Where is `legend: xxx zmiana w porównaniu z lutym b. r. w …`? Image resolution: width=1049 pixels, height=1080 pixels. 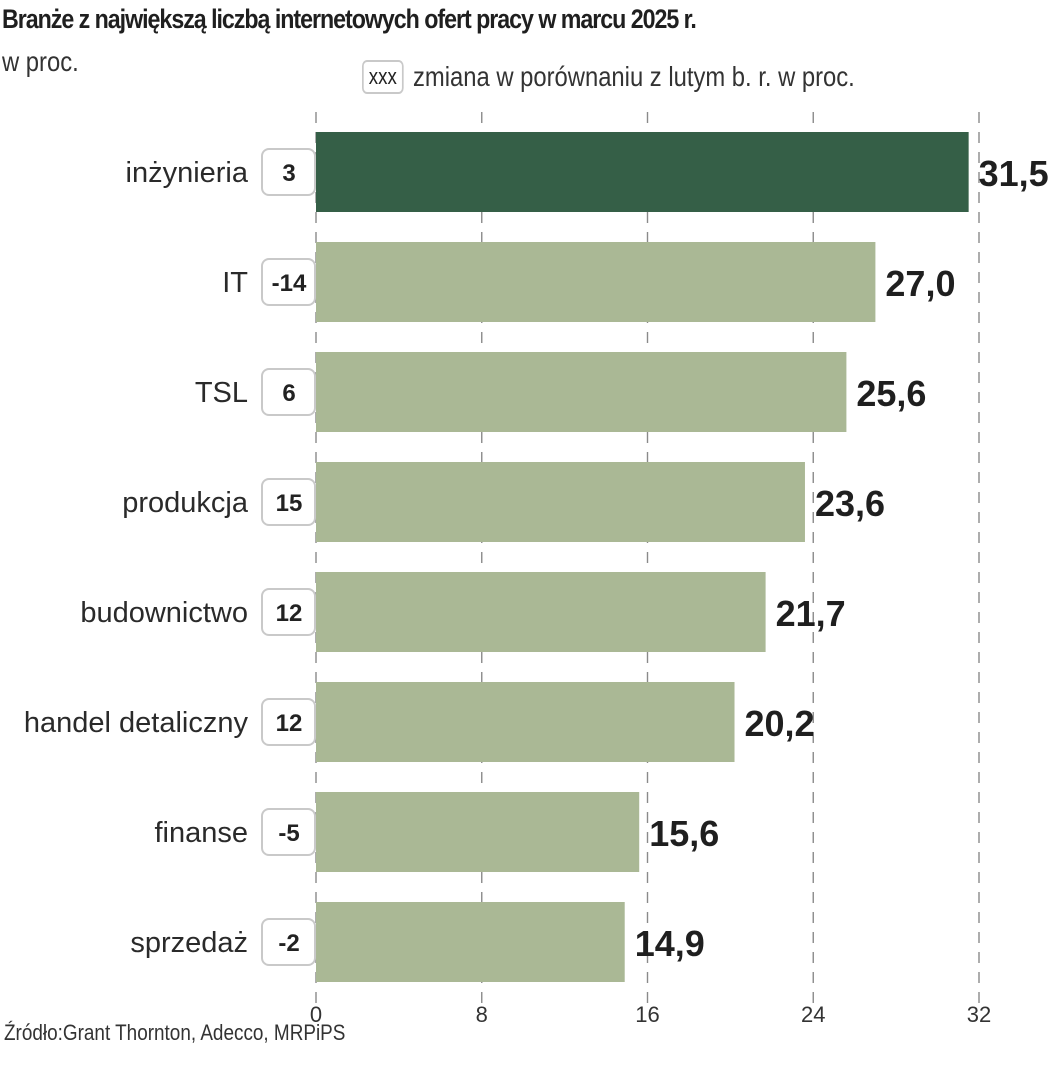 legend: xxx zmiana w porównaniu z lutym b. r. w … is located at coordinates (647, 77).